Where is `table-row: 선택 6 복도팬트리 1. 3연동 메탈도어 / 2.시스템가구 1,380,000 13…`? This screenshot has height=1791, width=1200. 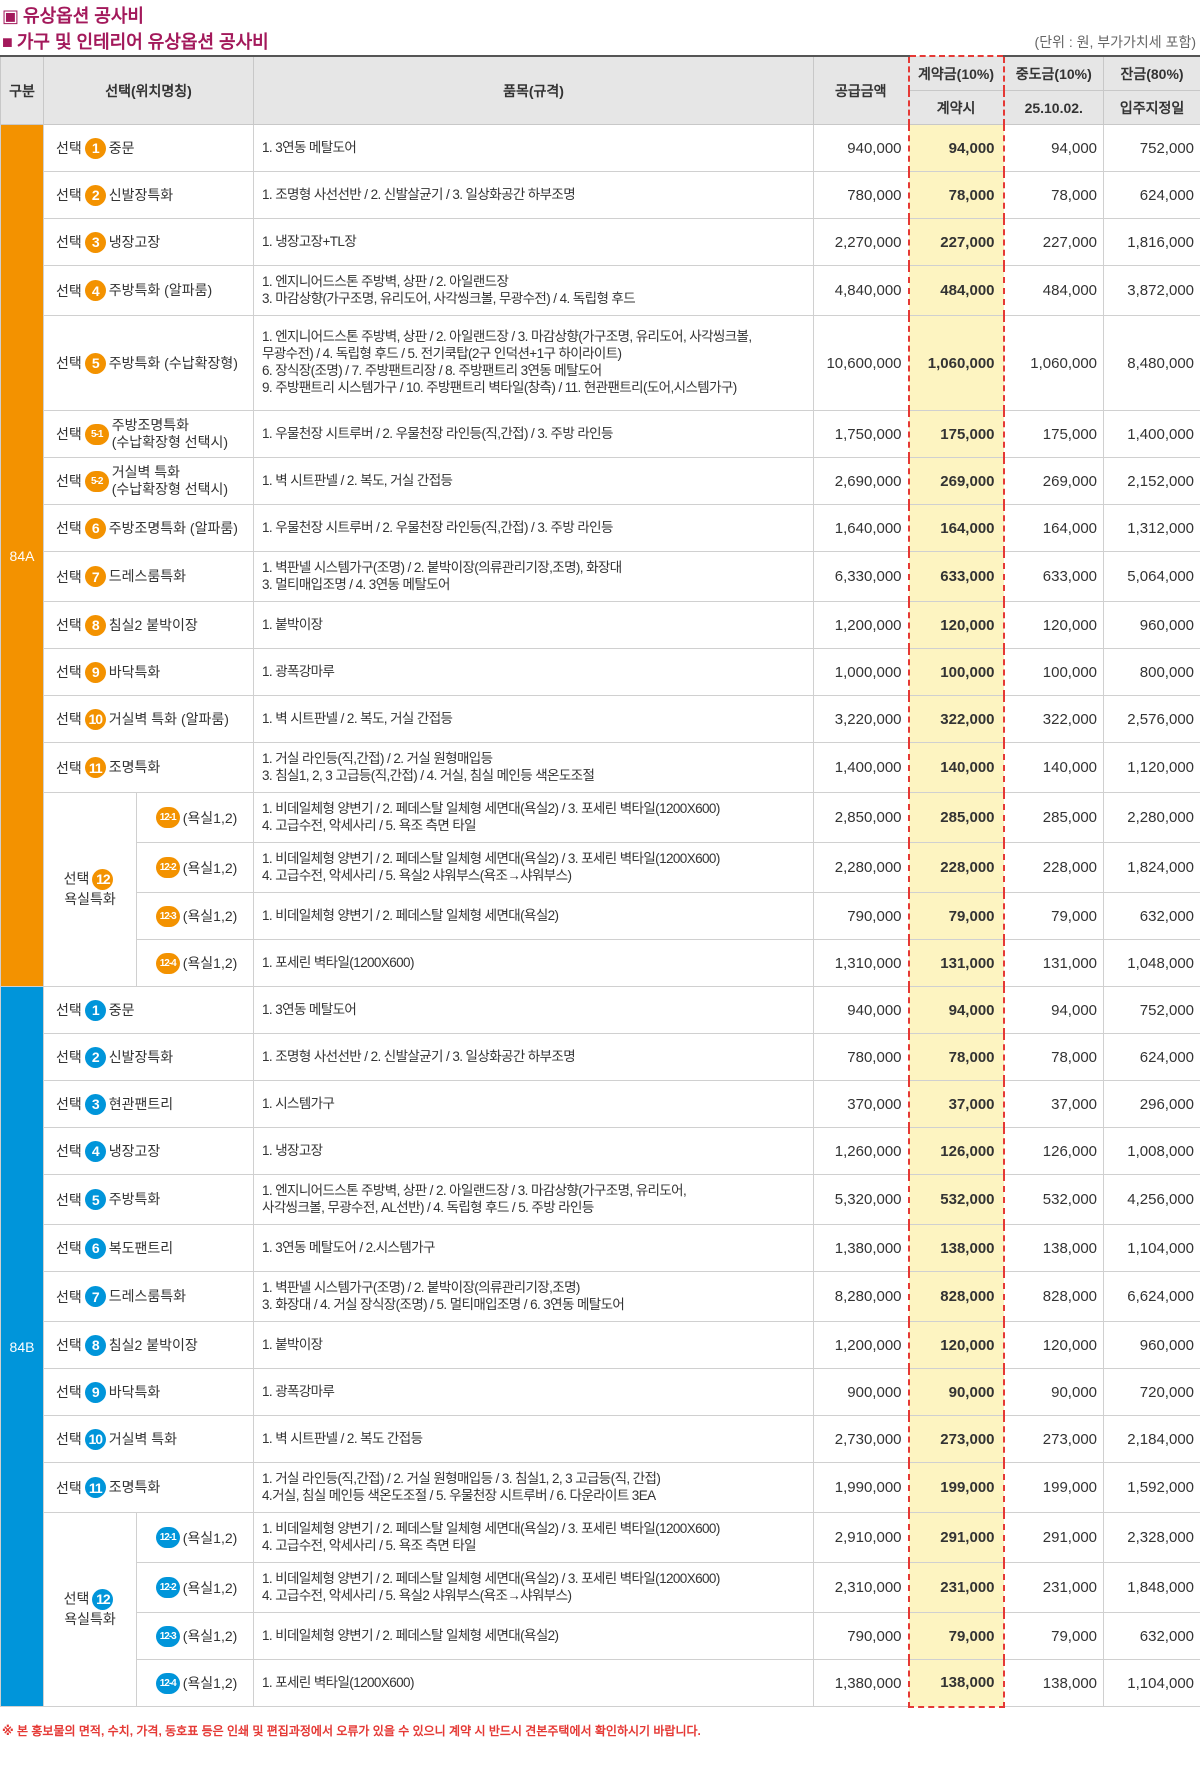 table-row: 선택 6 복도팬트리 1. 3연동 메탈도어 / 2.시스템가구 1,380,000 13… is located at coordinates (600, 1248).